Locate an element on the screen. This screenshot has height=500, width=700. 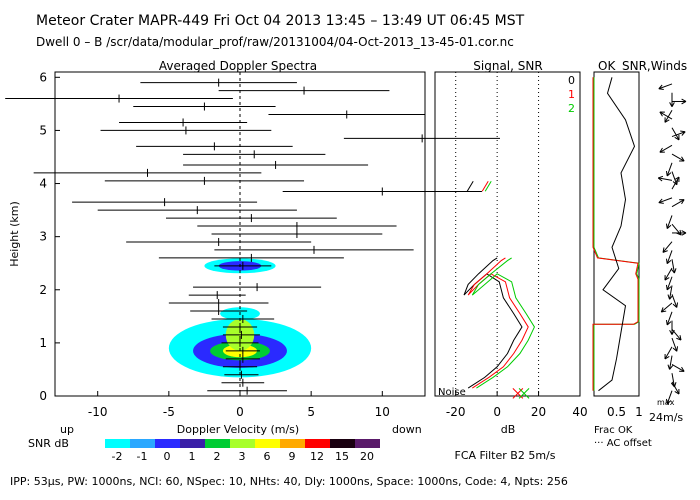
colorbar-label-1: -1 is located at coordinates (142, 456).